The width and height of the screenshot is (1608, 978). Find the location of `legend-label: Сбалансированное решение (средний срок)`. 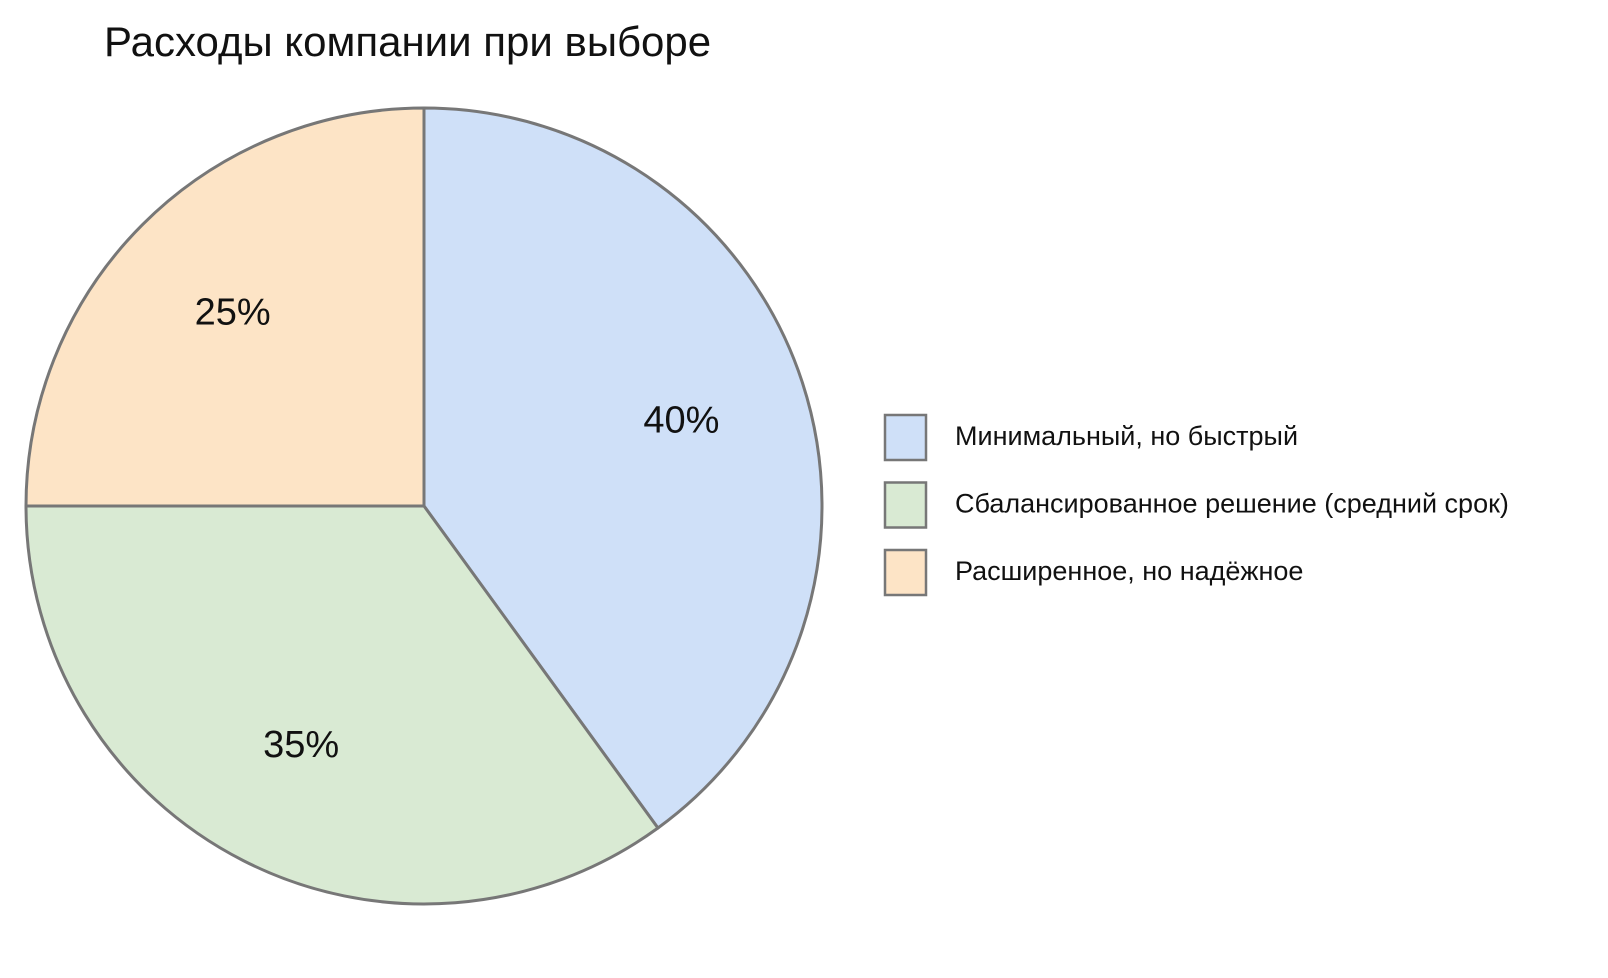

legend-label: Сбалансированное решение (средний срок) is located at coordinates (1232, 504).